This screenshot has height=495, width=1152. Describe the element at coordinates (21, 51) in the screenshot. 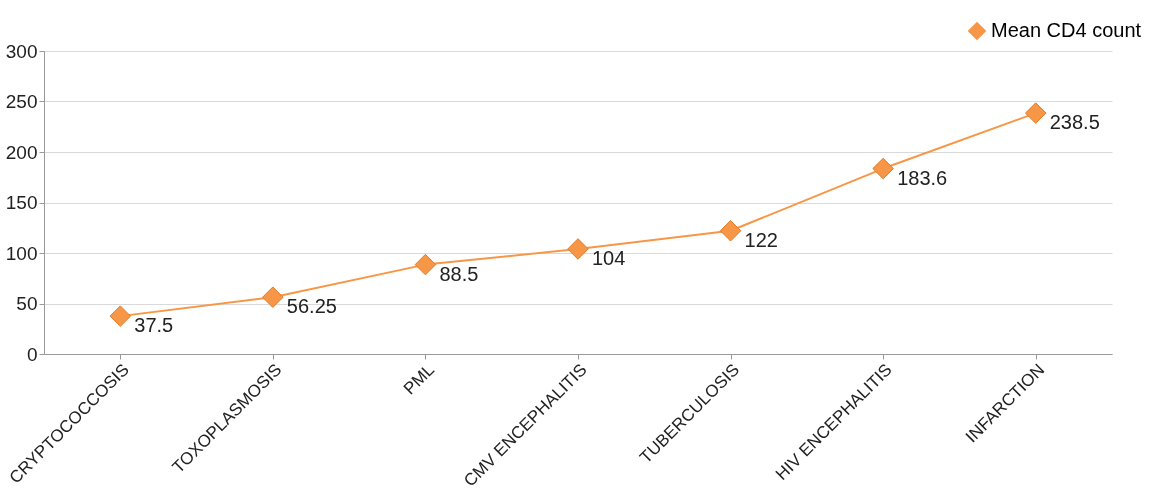

I see `y-tick-label: 300` at that location.